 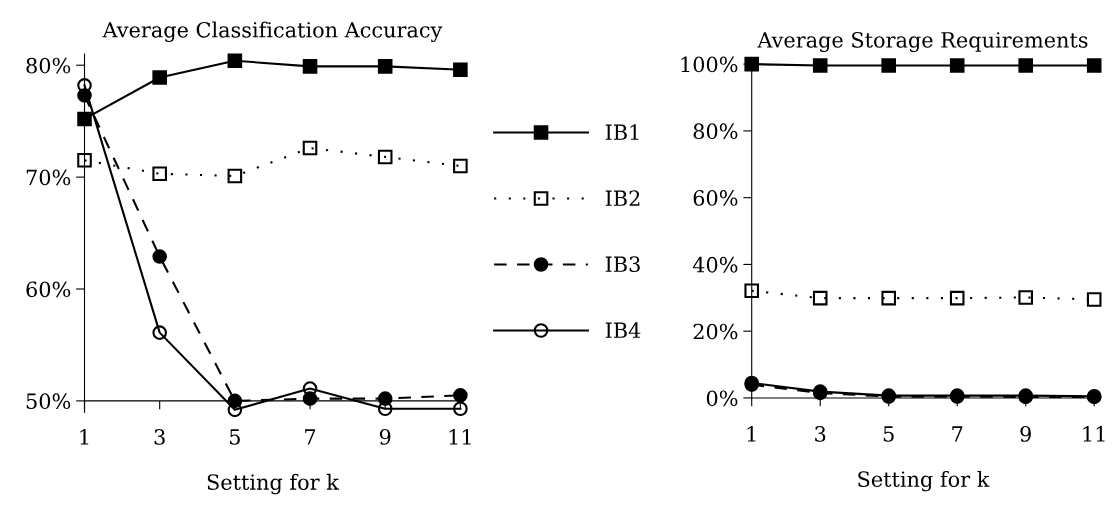 I want to click on chart-title: Average Classification Accuracy, so click(x=272, y=31).